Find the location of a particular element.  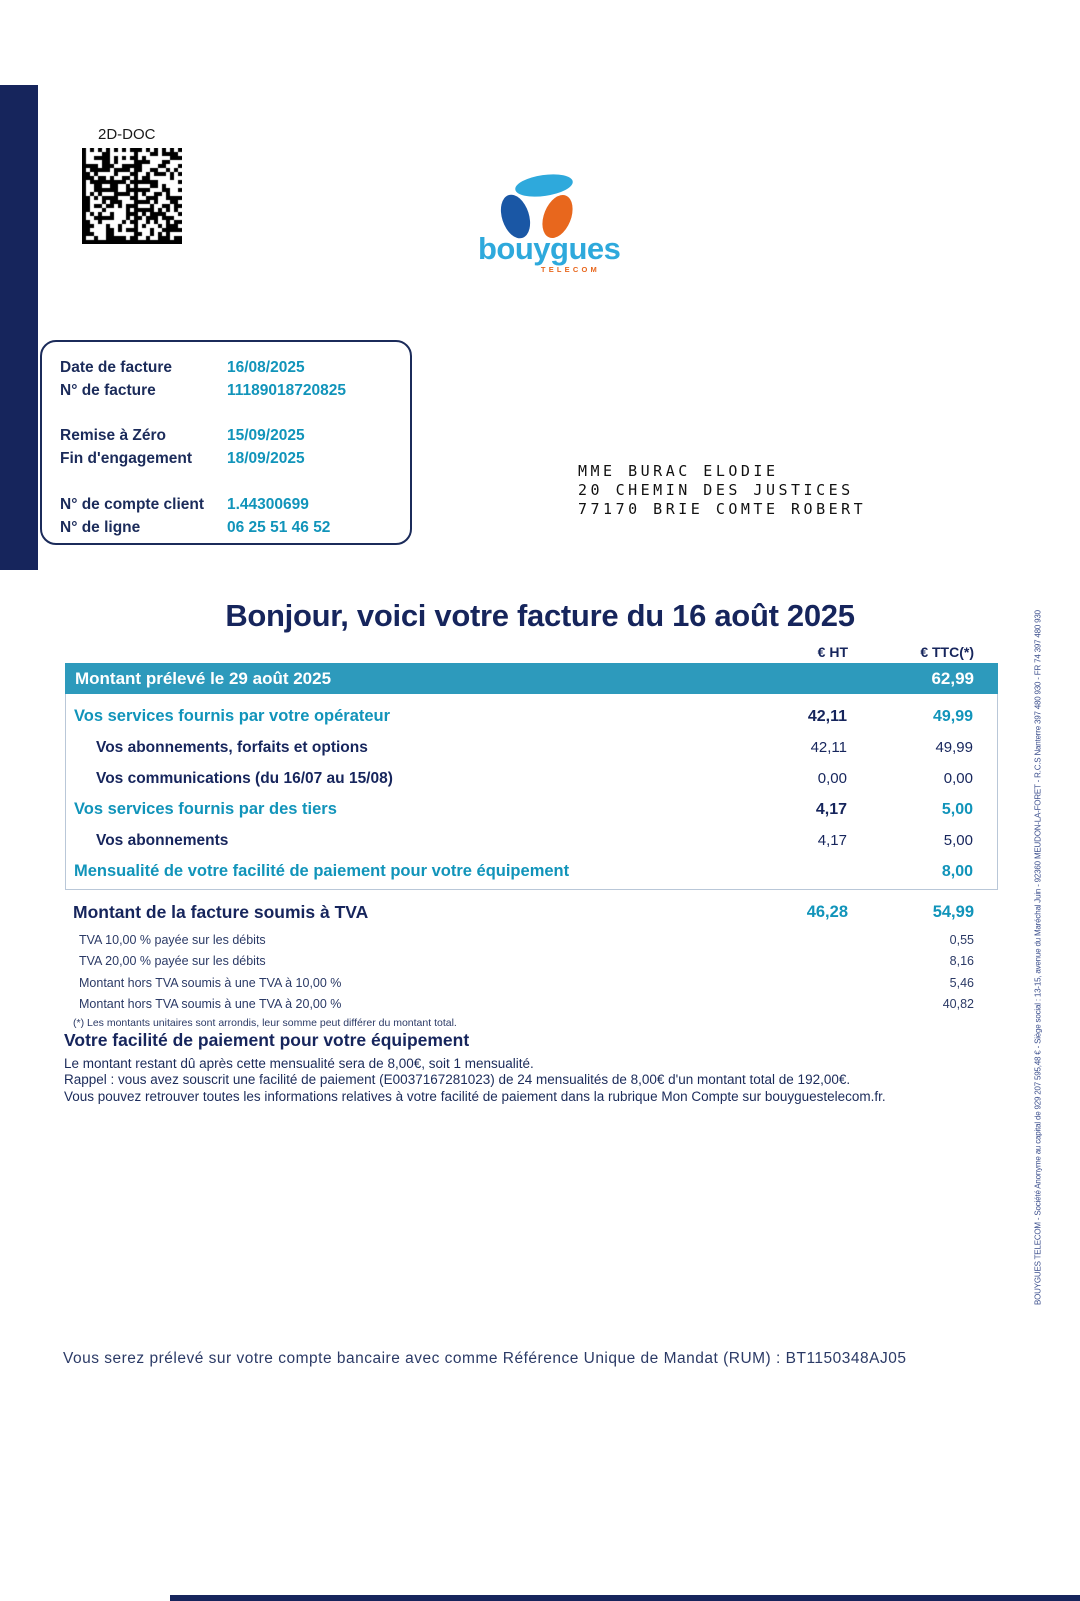

bill-row-third-party-subscriptions: Vos abonnements 4,17 5,00 is located at coordinates (534, 840).